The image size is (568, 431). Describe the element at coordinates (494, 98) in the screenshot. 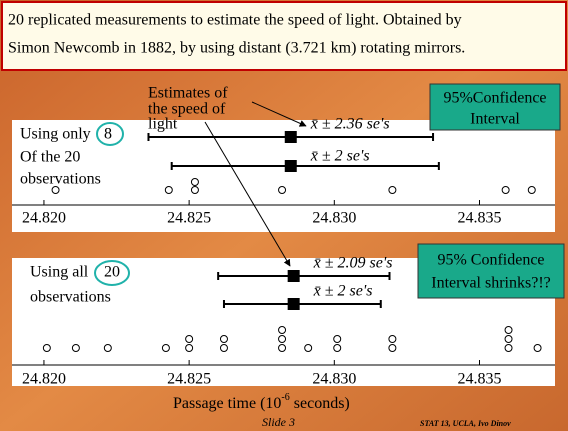

I see `callout-text: 95%Confidence` at that location.